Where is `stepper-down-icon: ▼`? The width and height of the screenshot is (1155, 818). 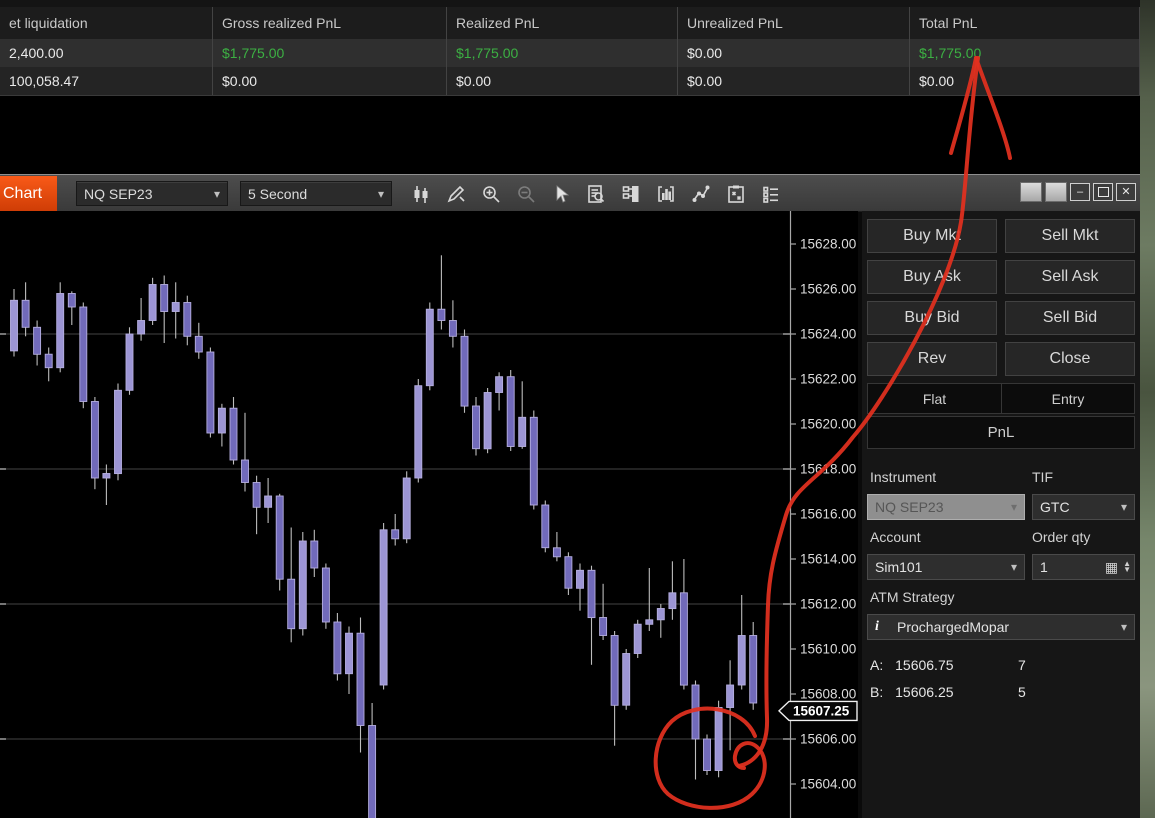 stepper-down-icon: ▼ is located at coordinates (1127, 569).